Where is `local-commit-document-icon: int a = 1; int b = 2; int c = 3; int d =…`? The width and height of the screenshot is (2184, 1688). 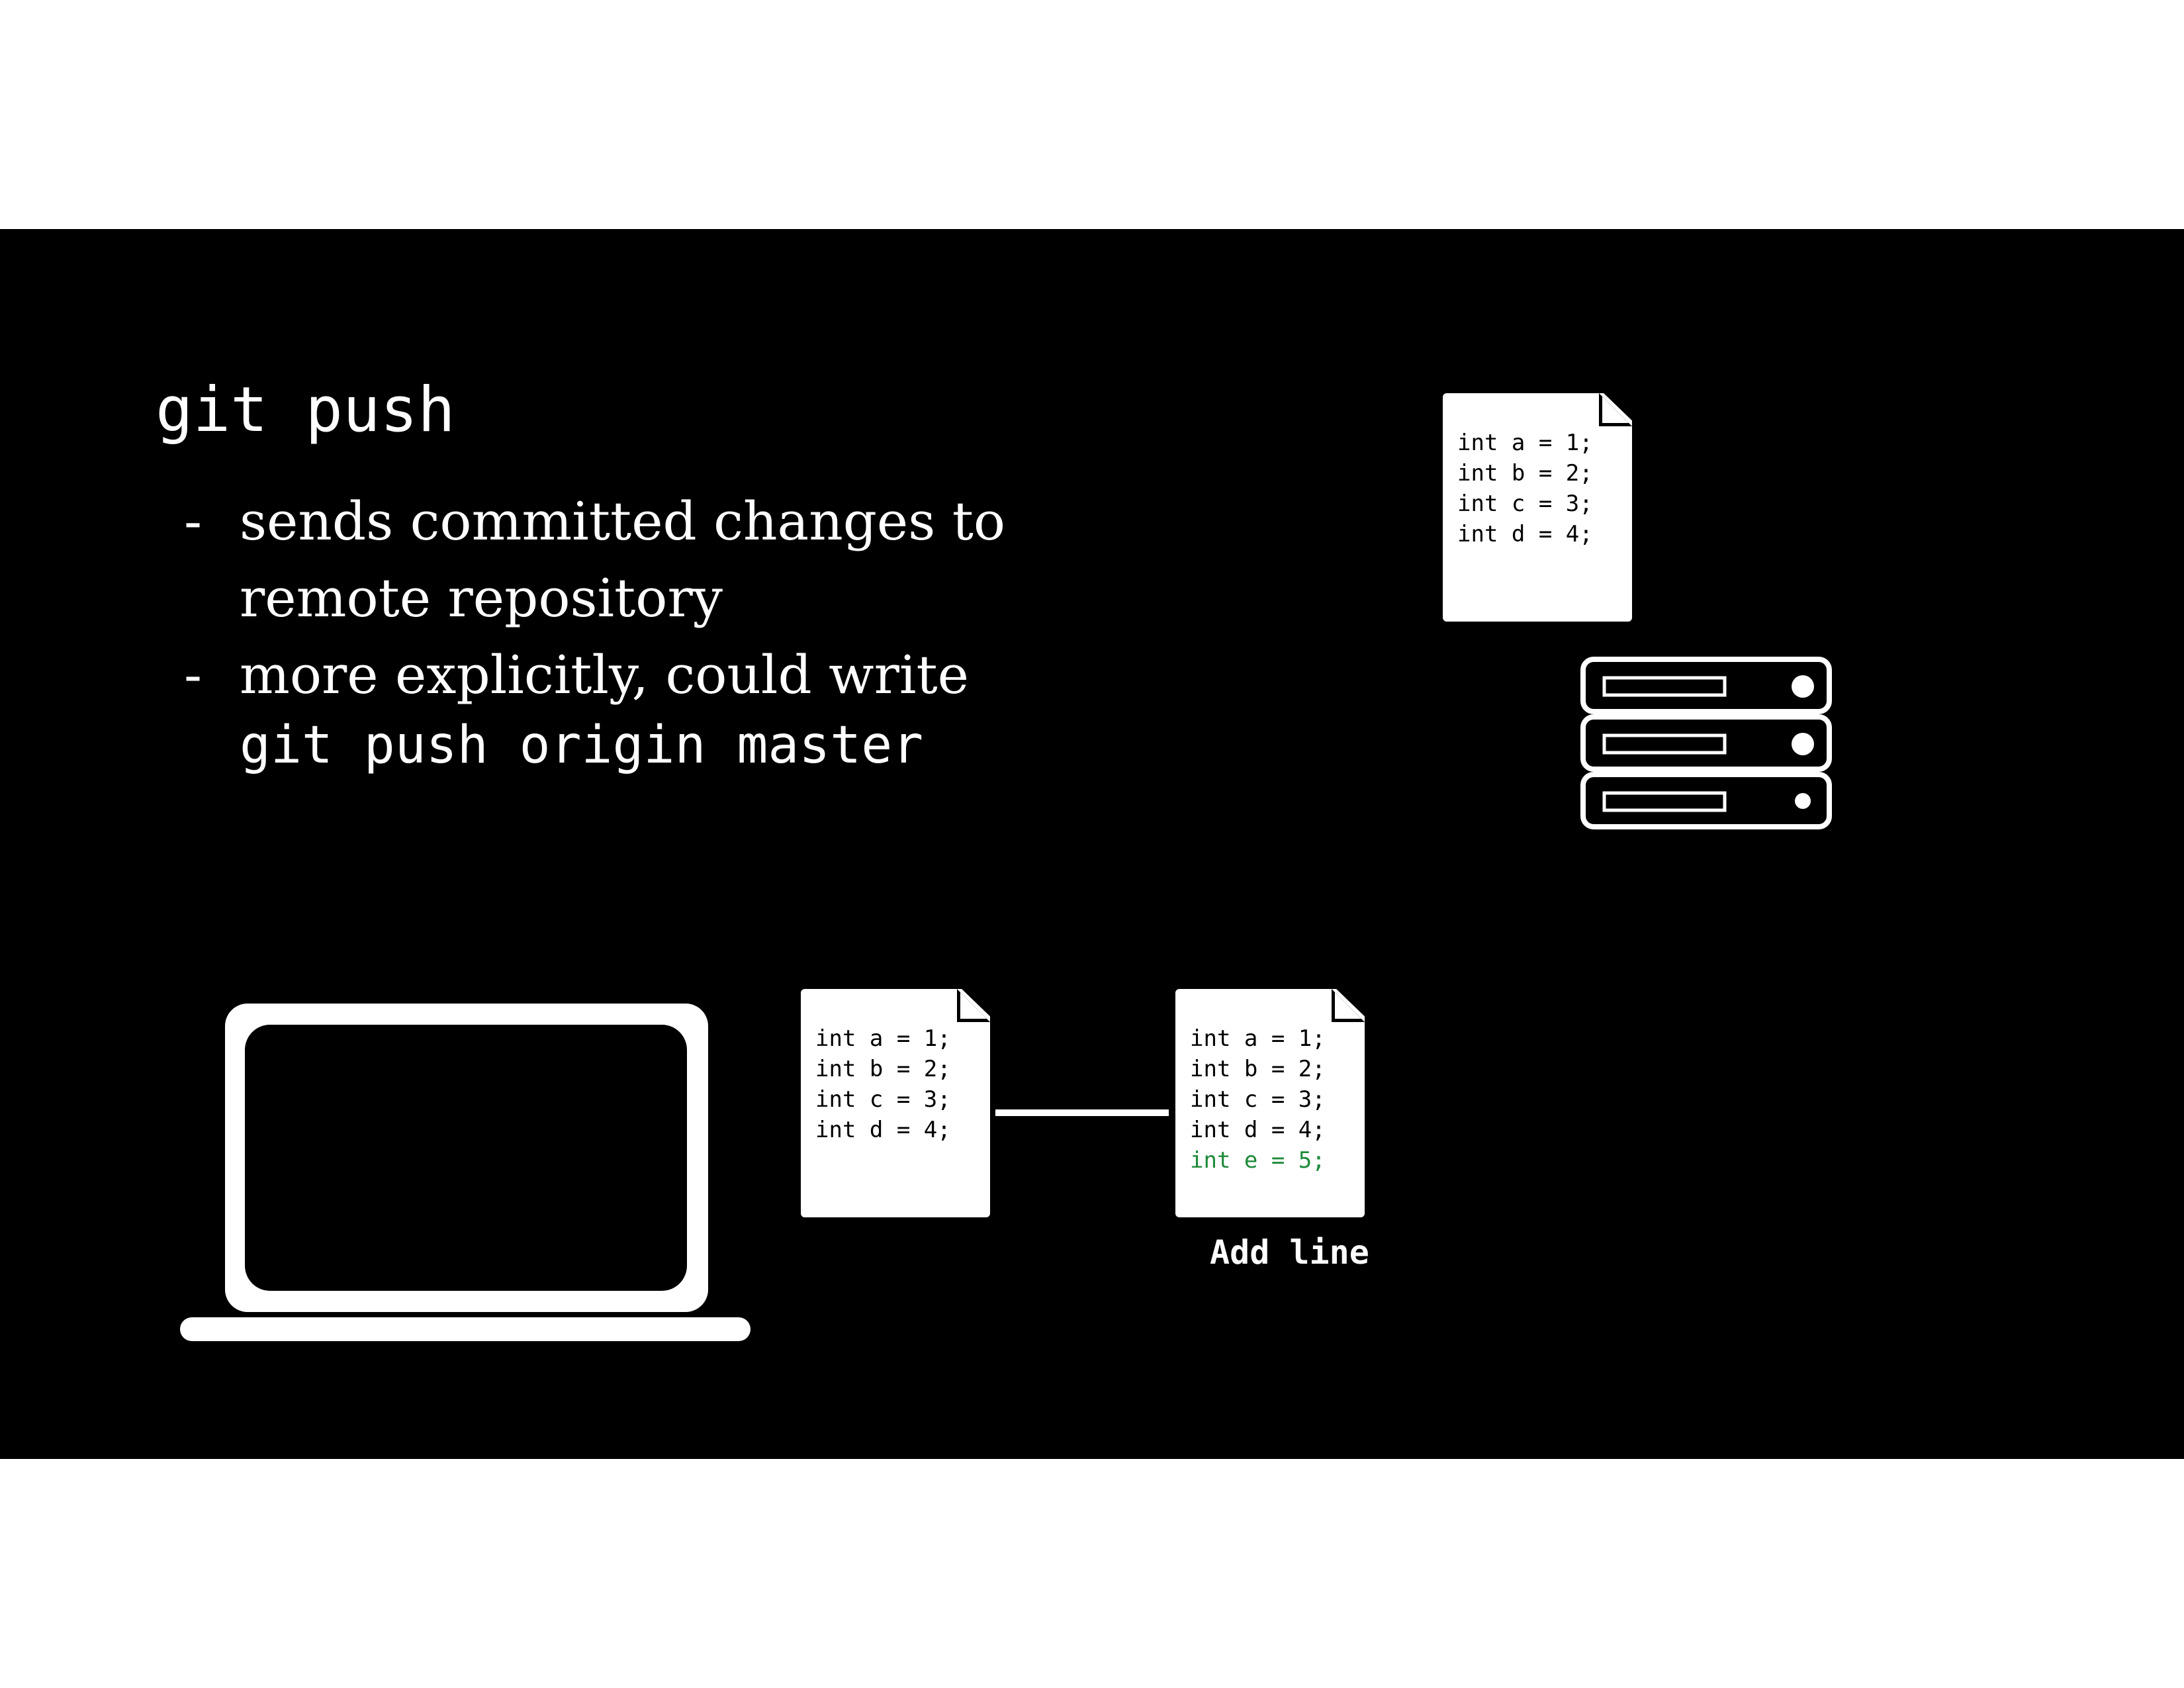
local-commit-document-icon: int a = 1; int b = 2; int c = 3; int d =… is located at coordinates (1270, 1103).